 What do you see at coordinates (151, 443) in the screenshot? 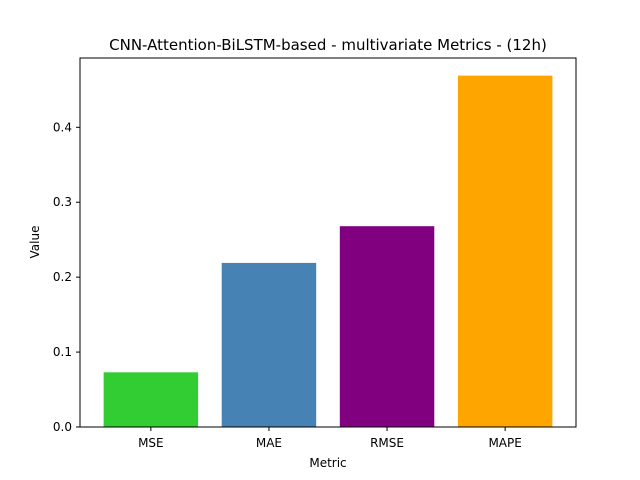
I see `x-tick-label: MSE` at bounding box center [151, 443].